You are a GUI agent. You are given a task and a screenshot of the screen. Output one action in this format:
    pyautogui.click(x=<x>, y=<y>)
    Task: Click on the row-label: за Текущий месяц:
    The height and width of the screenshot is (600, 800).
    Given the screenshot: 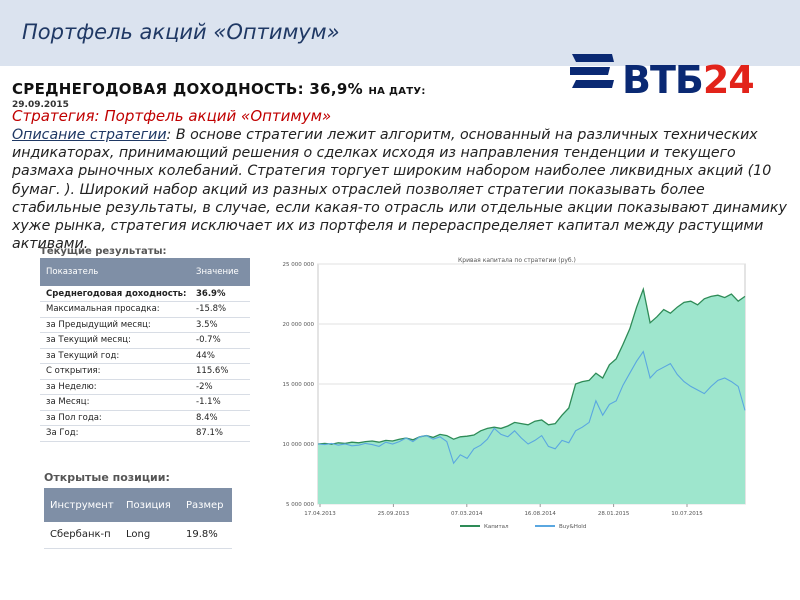 What is the action you would take?
    pyautogui.click(x=115, y=340)
    